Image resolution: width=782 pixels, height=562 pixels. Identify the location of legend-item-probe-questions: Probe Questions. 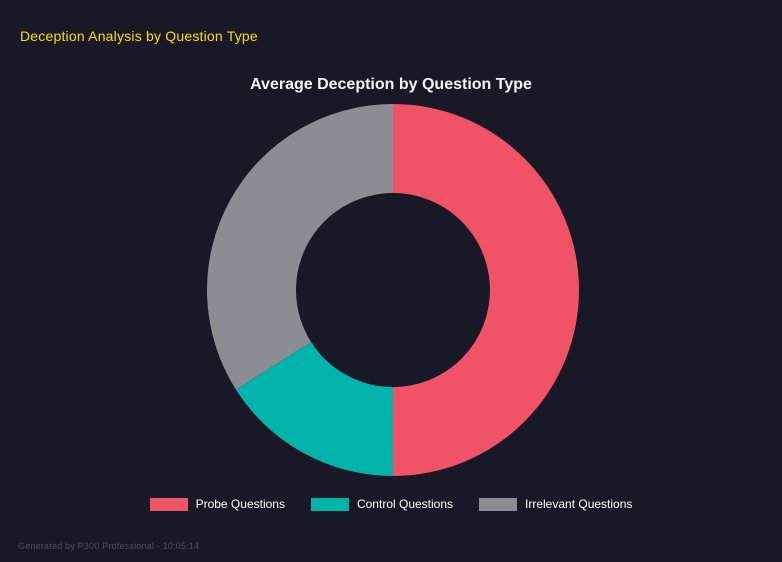
(217, 504).